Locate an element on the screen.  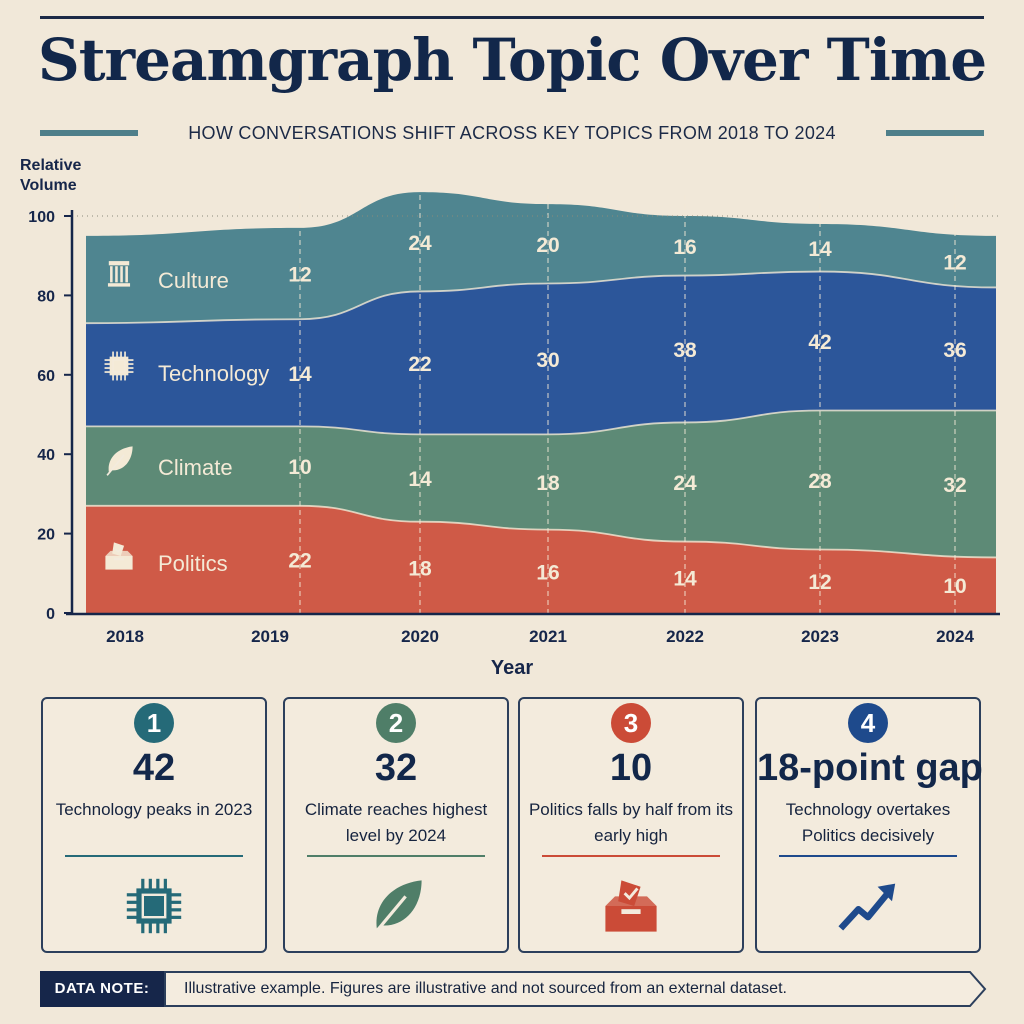
card-number-badge: 3 is located at coordinates (631, 723).